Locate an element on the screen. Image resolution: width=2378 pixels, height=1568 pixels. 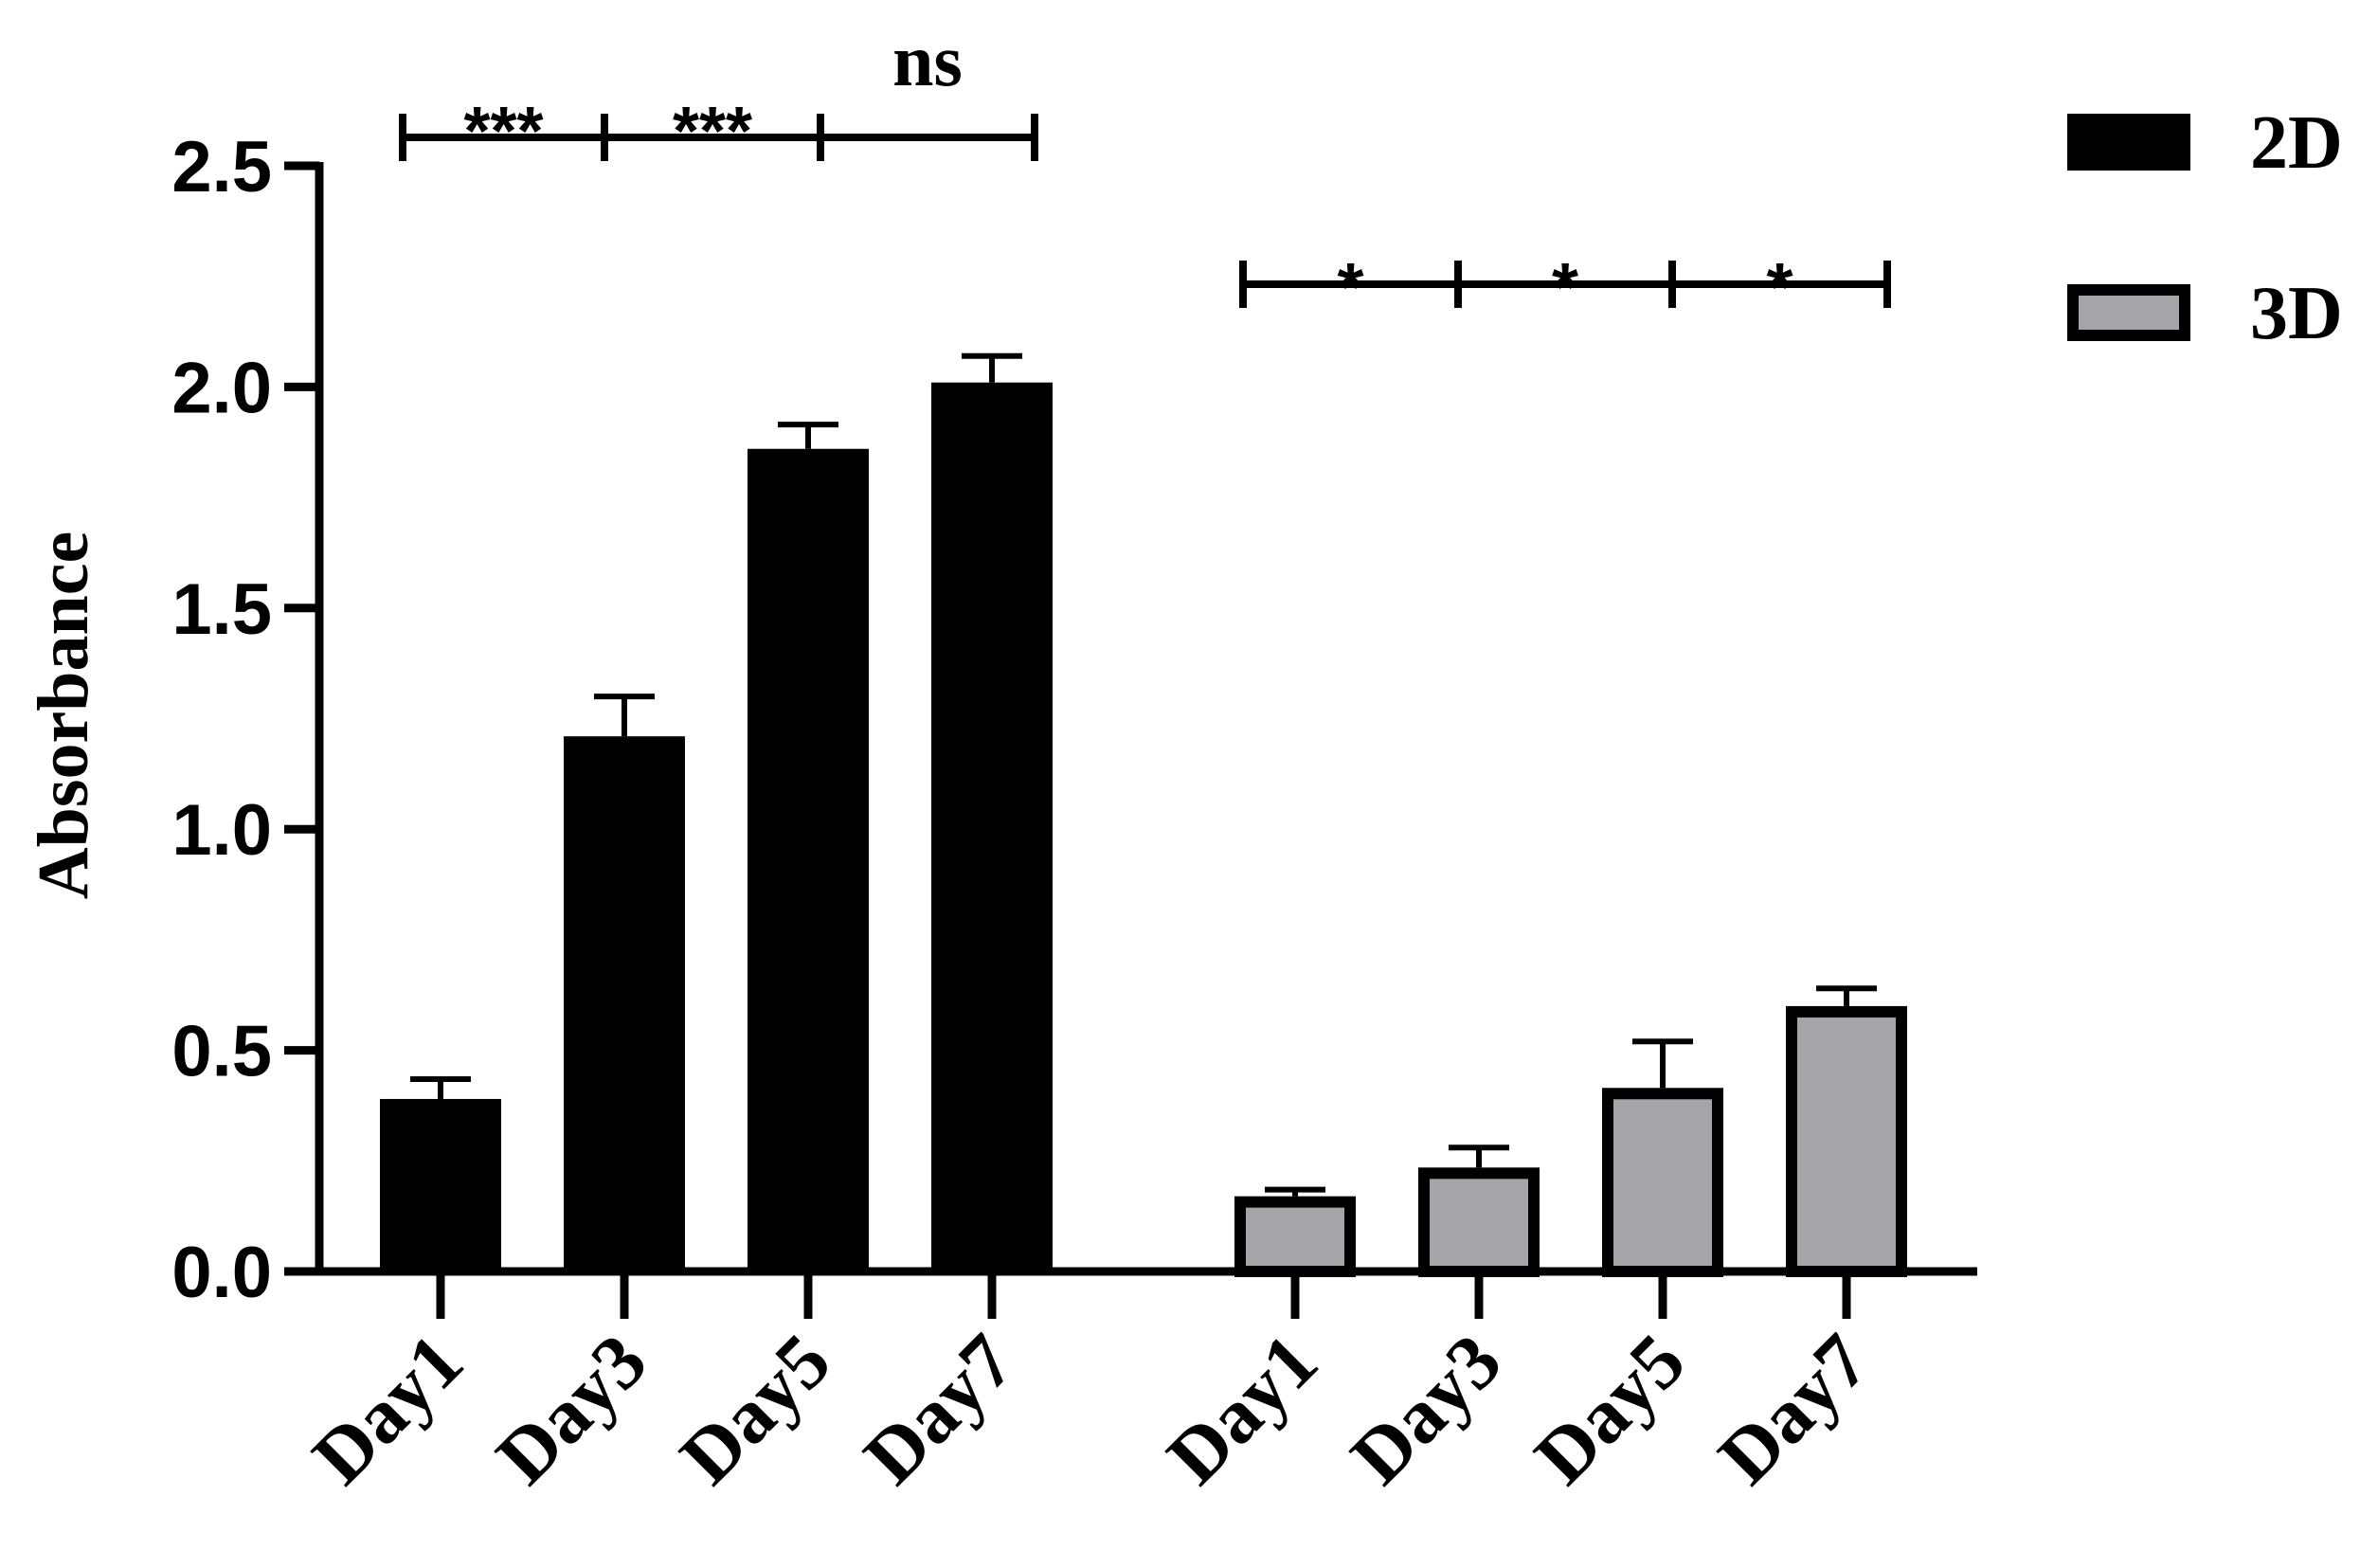
y-tick-label: 2.0 is located at coordinates (221, 388).